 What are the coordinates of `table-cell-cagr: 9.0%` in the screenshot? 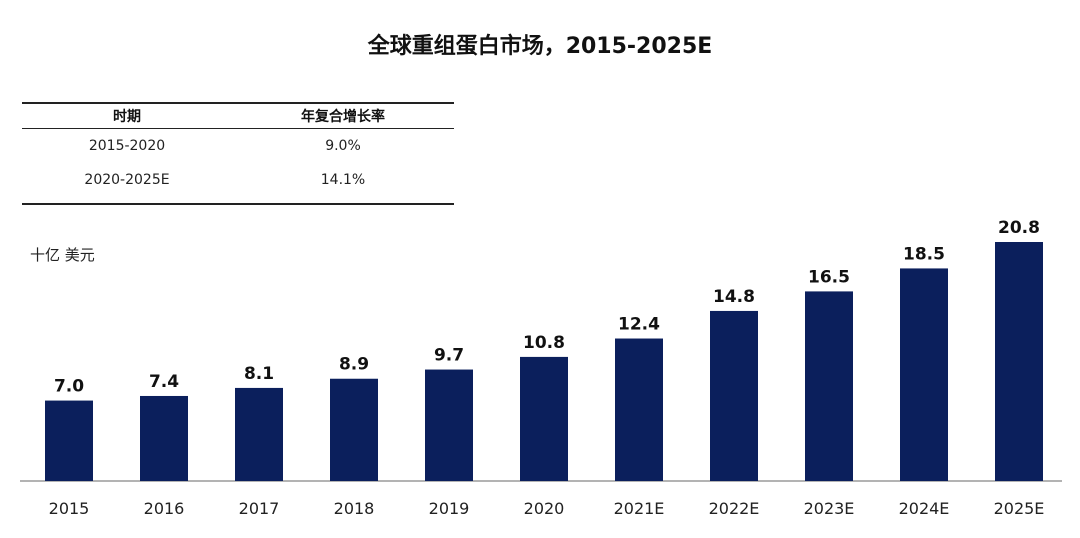 It's located at (343, 146).